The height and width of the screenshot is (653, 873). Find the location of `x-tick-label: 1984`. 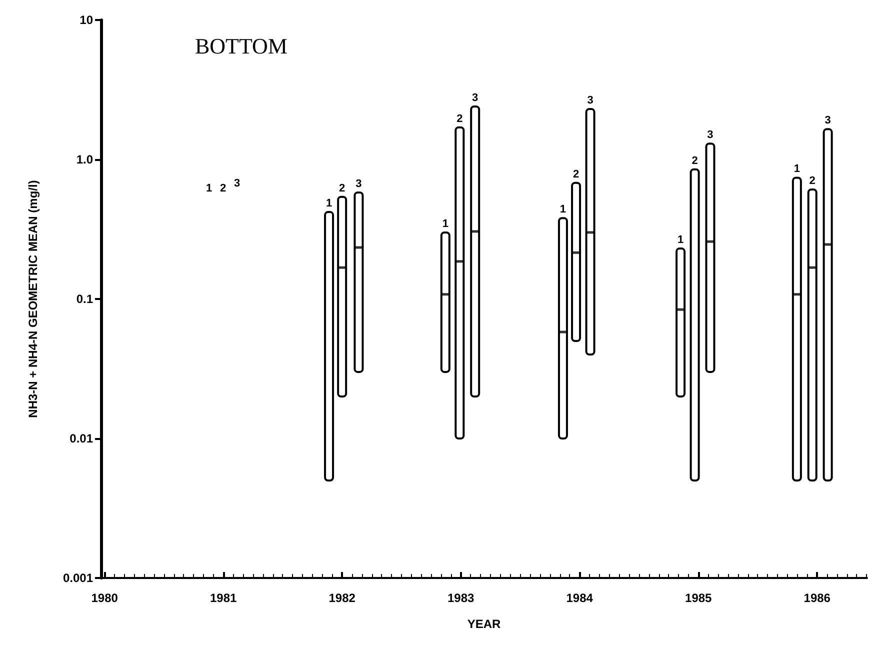

x-tick-label: 1984 is located at coordinates (580, 598).